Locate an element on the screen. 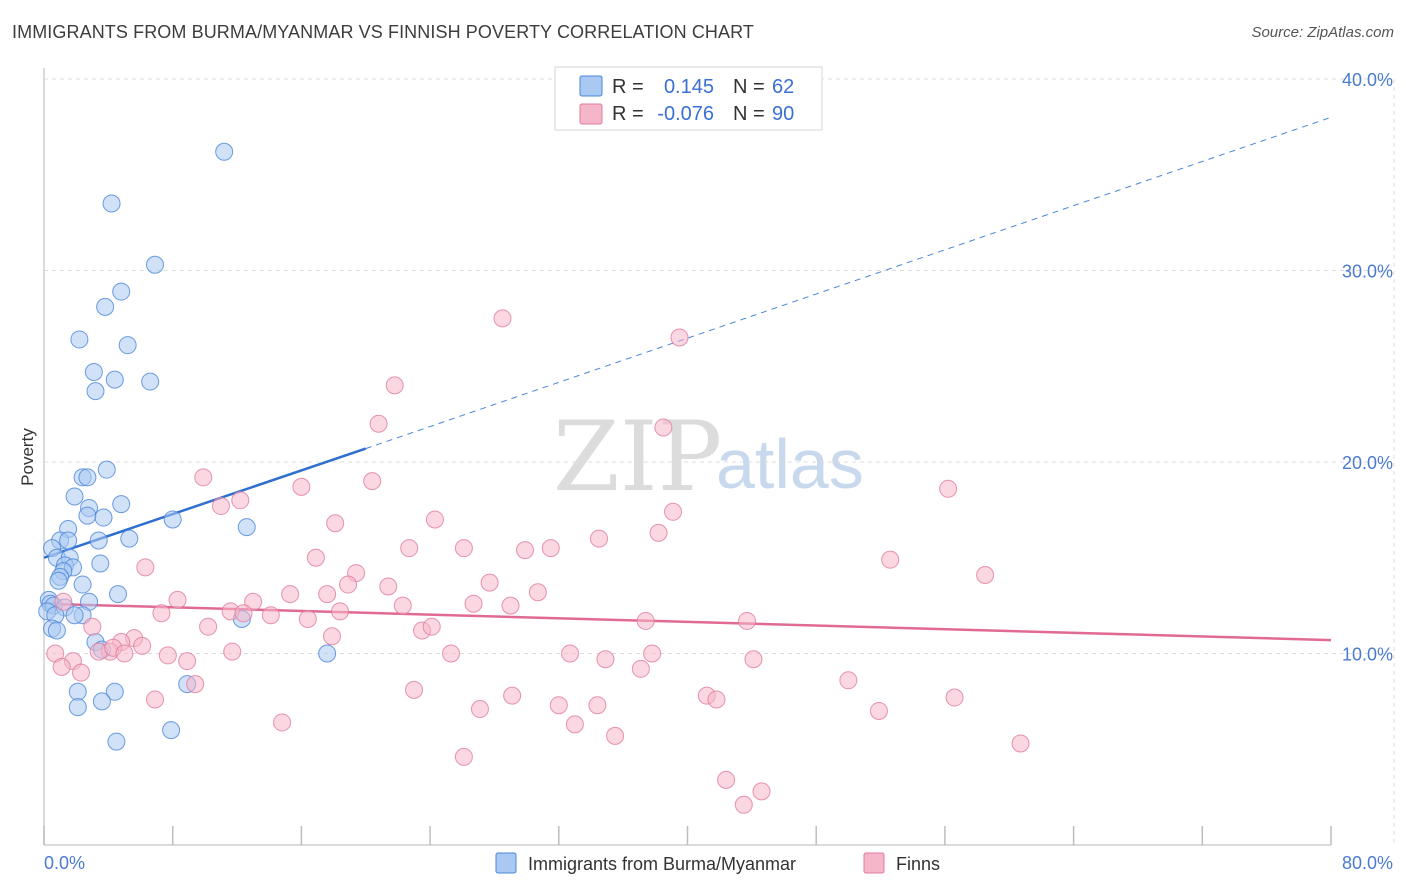  legend-label-burma: Immigrants from Burma/Myanmar is located at coordinates (662, 864).